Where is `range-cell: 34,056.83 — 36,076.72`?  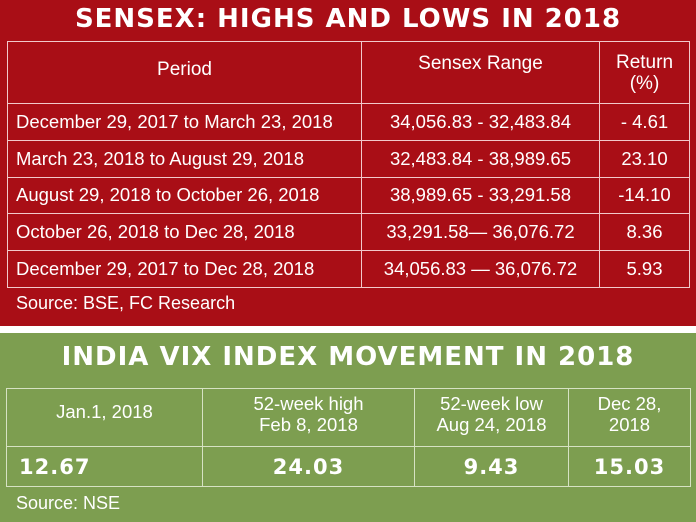
range-cell: 34,056.83 — 36,076.72 is located at coordinates (480, 269).